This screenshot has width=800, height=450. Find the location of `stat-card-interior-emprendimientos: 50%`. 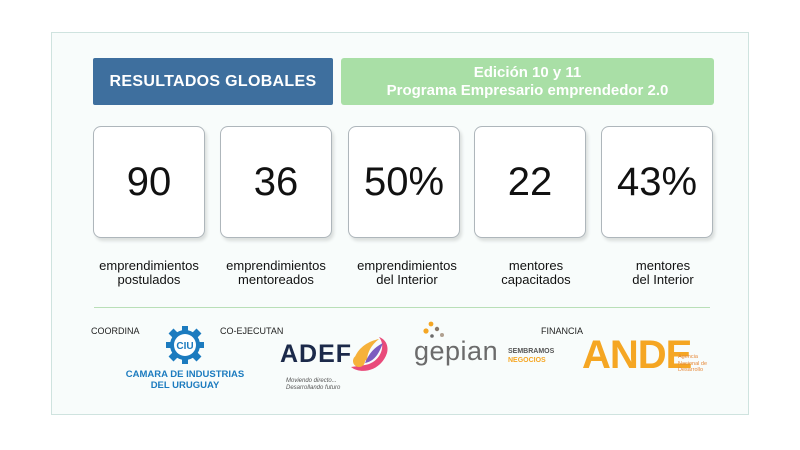

stat-card-interior-emprendimientos: 50% is located at coordinates (404, 182).